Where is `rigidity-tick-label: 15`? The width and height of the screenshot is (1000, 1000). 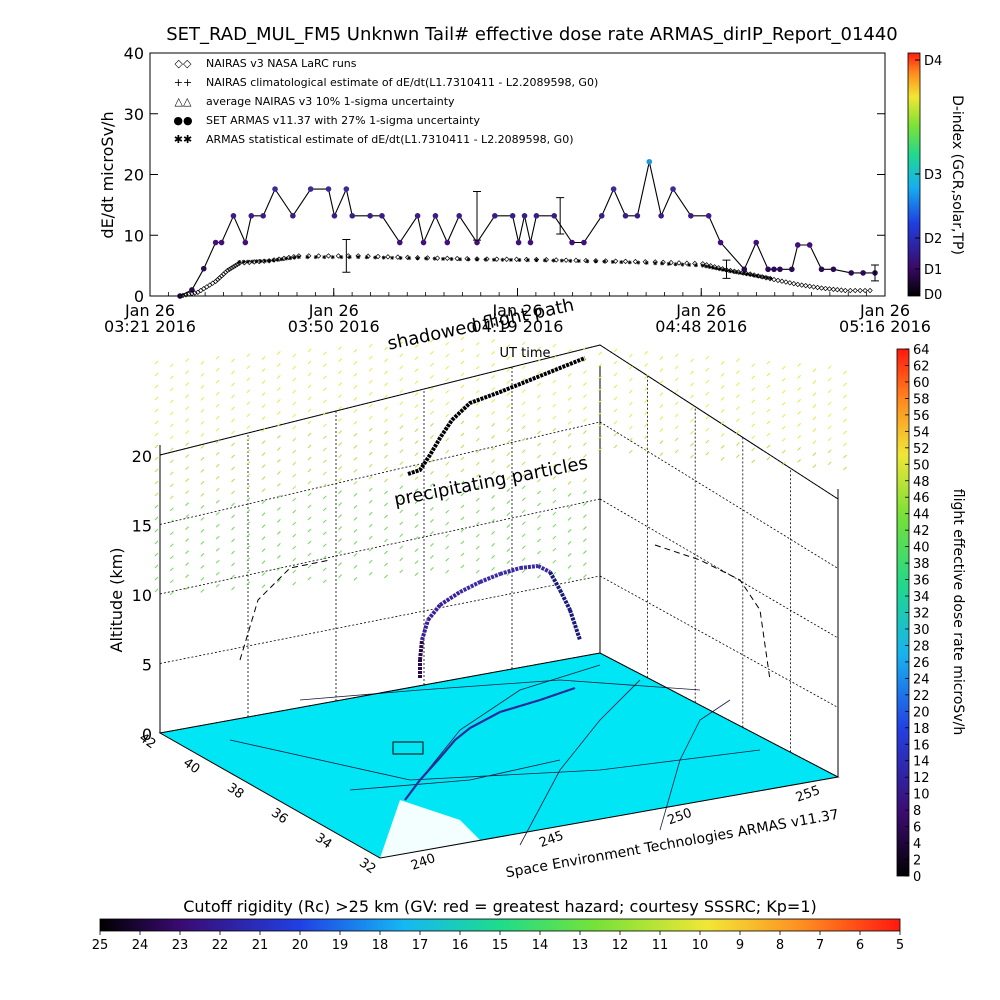 rigidity-tick-label: 15 is located at coordinates (500, 945).